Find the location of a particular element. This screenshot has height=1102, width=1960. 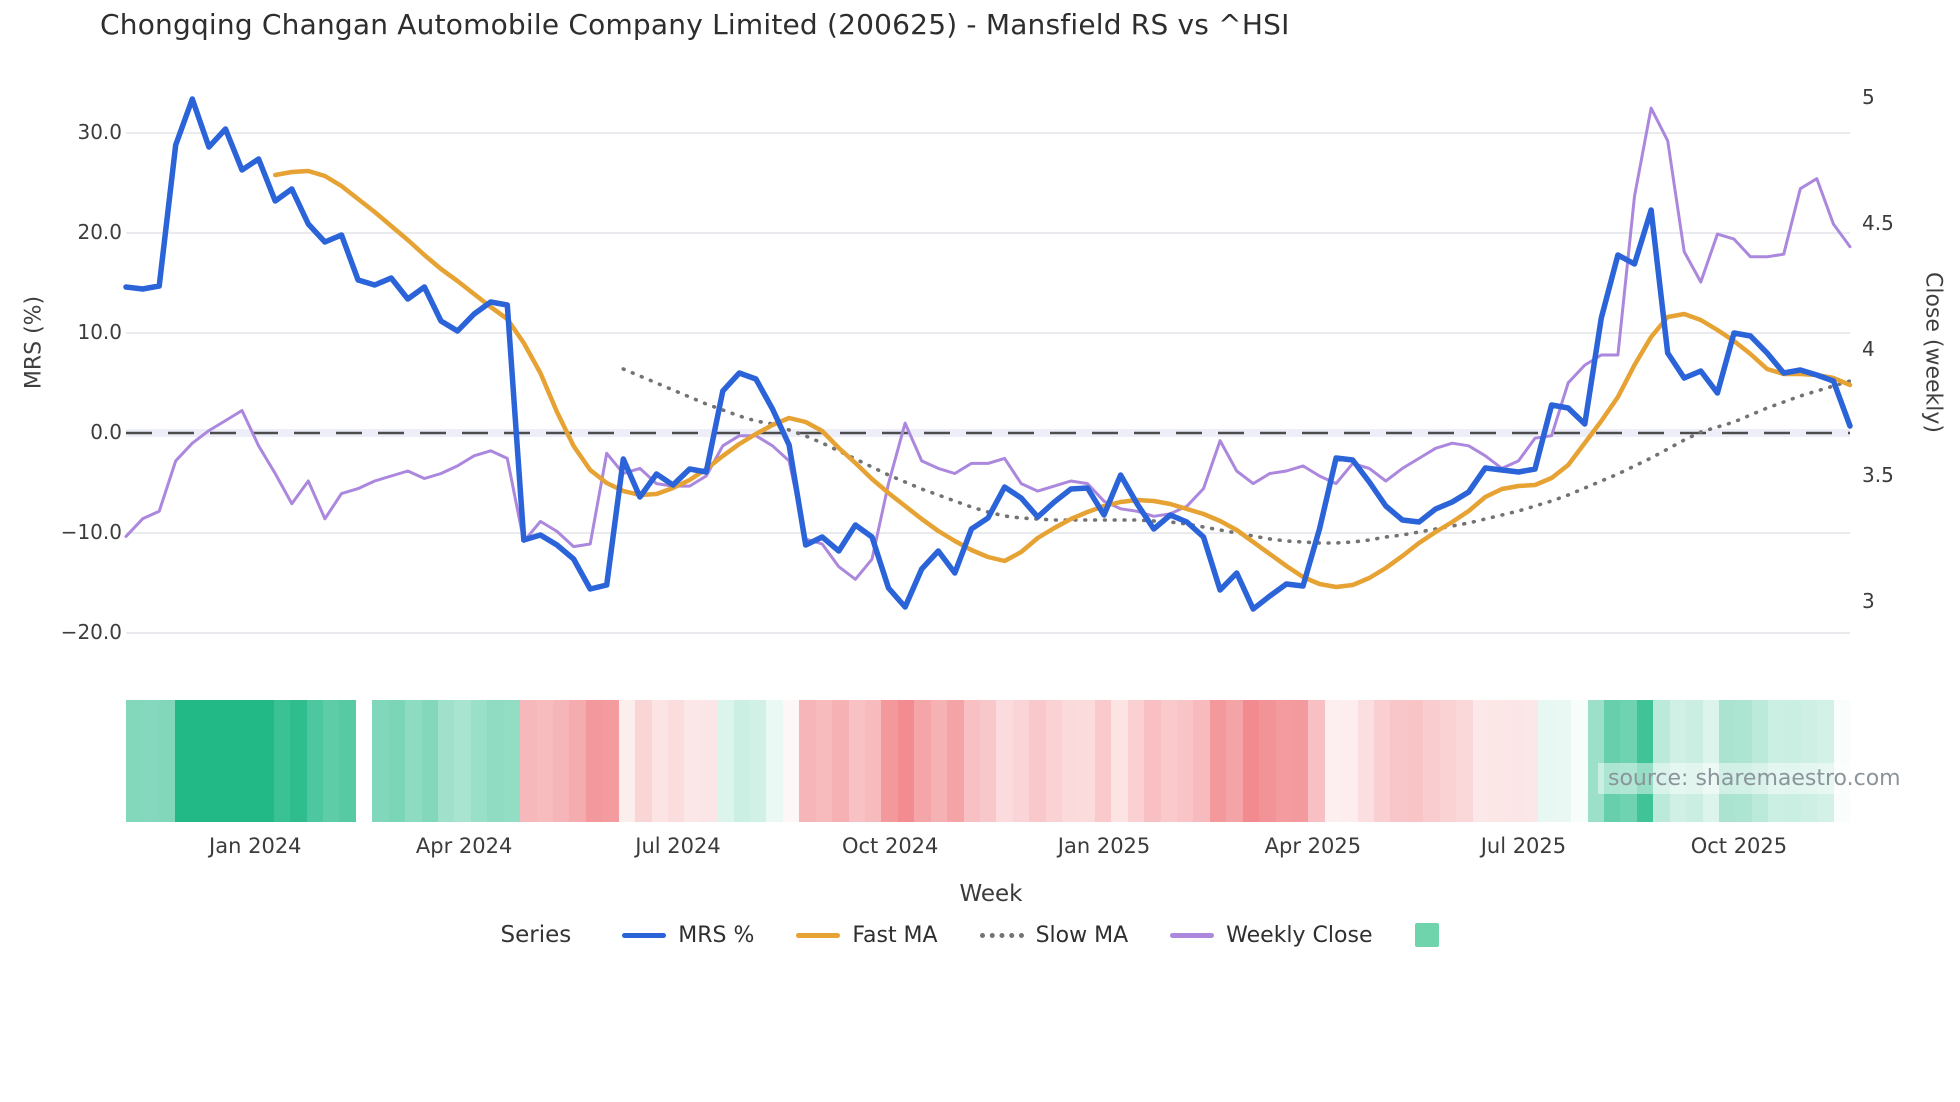

legend-item-fast-ma: Fast MA is located at coordinates (867, 935).